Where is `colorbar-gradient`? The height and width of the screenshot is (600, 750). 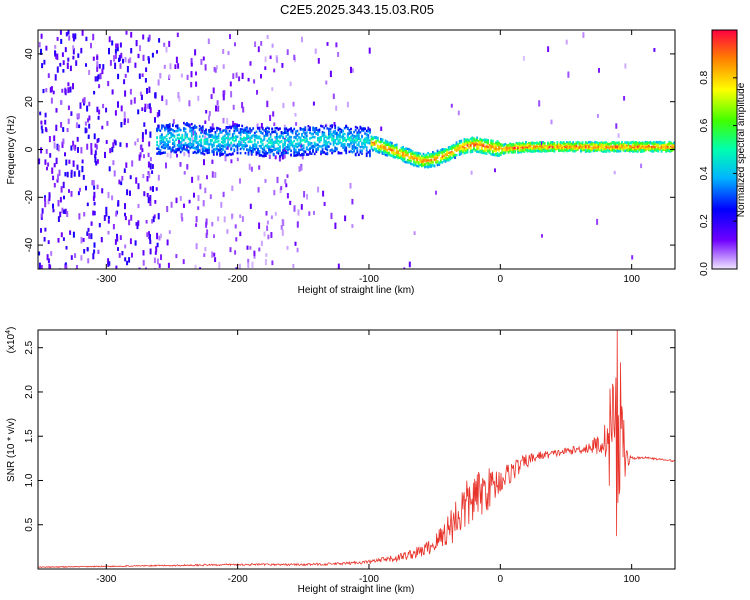 colorbar-gradient is located at coordinates (724, 149).